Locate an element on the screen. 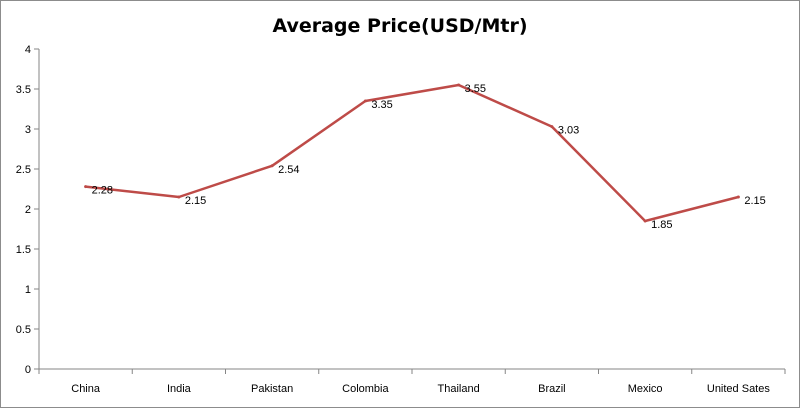 The height and width of the screenshot is (408, 800). data-label: 3.35 is located at coordinates (381, 105).